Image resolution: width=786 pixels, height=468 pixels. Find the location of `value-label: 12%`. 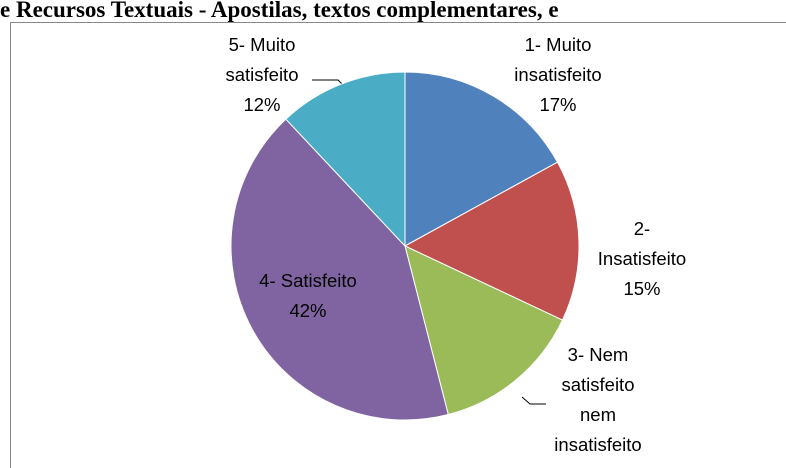

value-label: 12% is located at coordinates (262, 104).